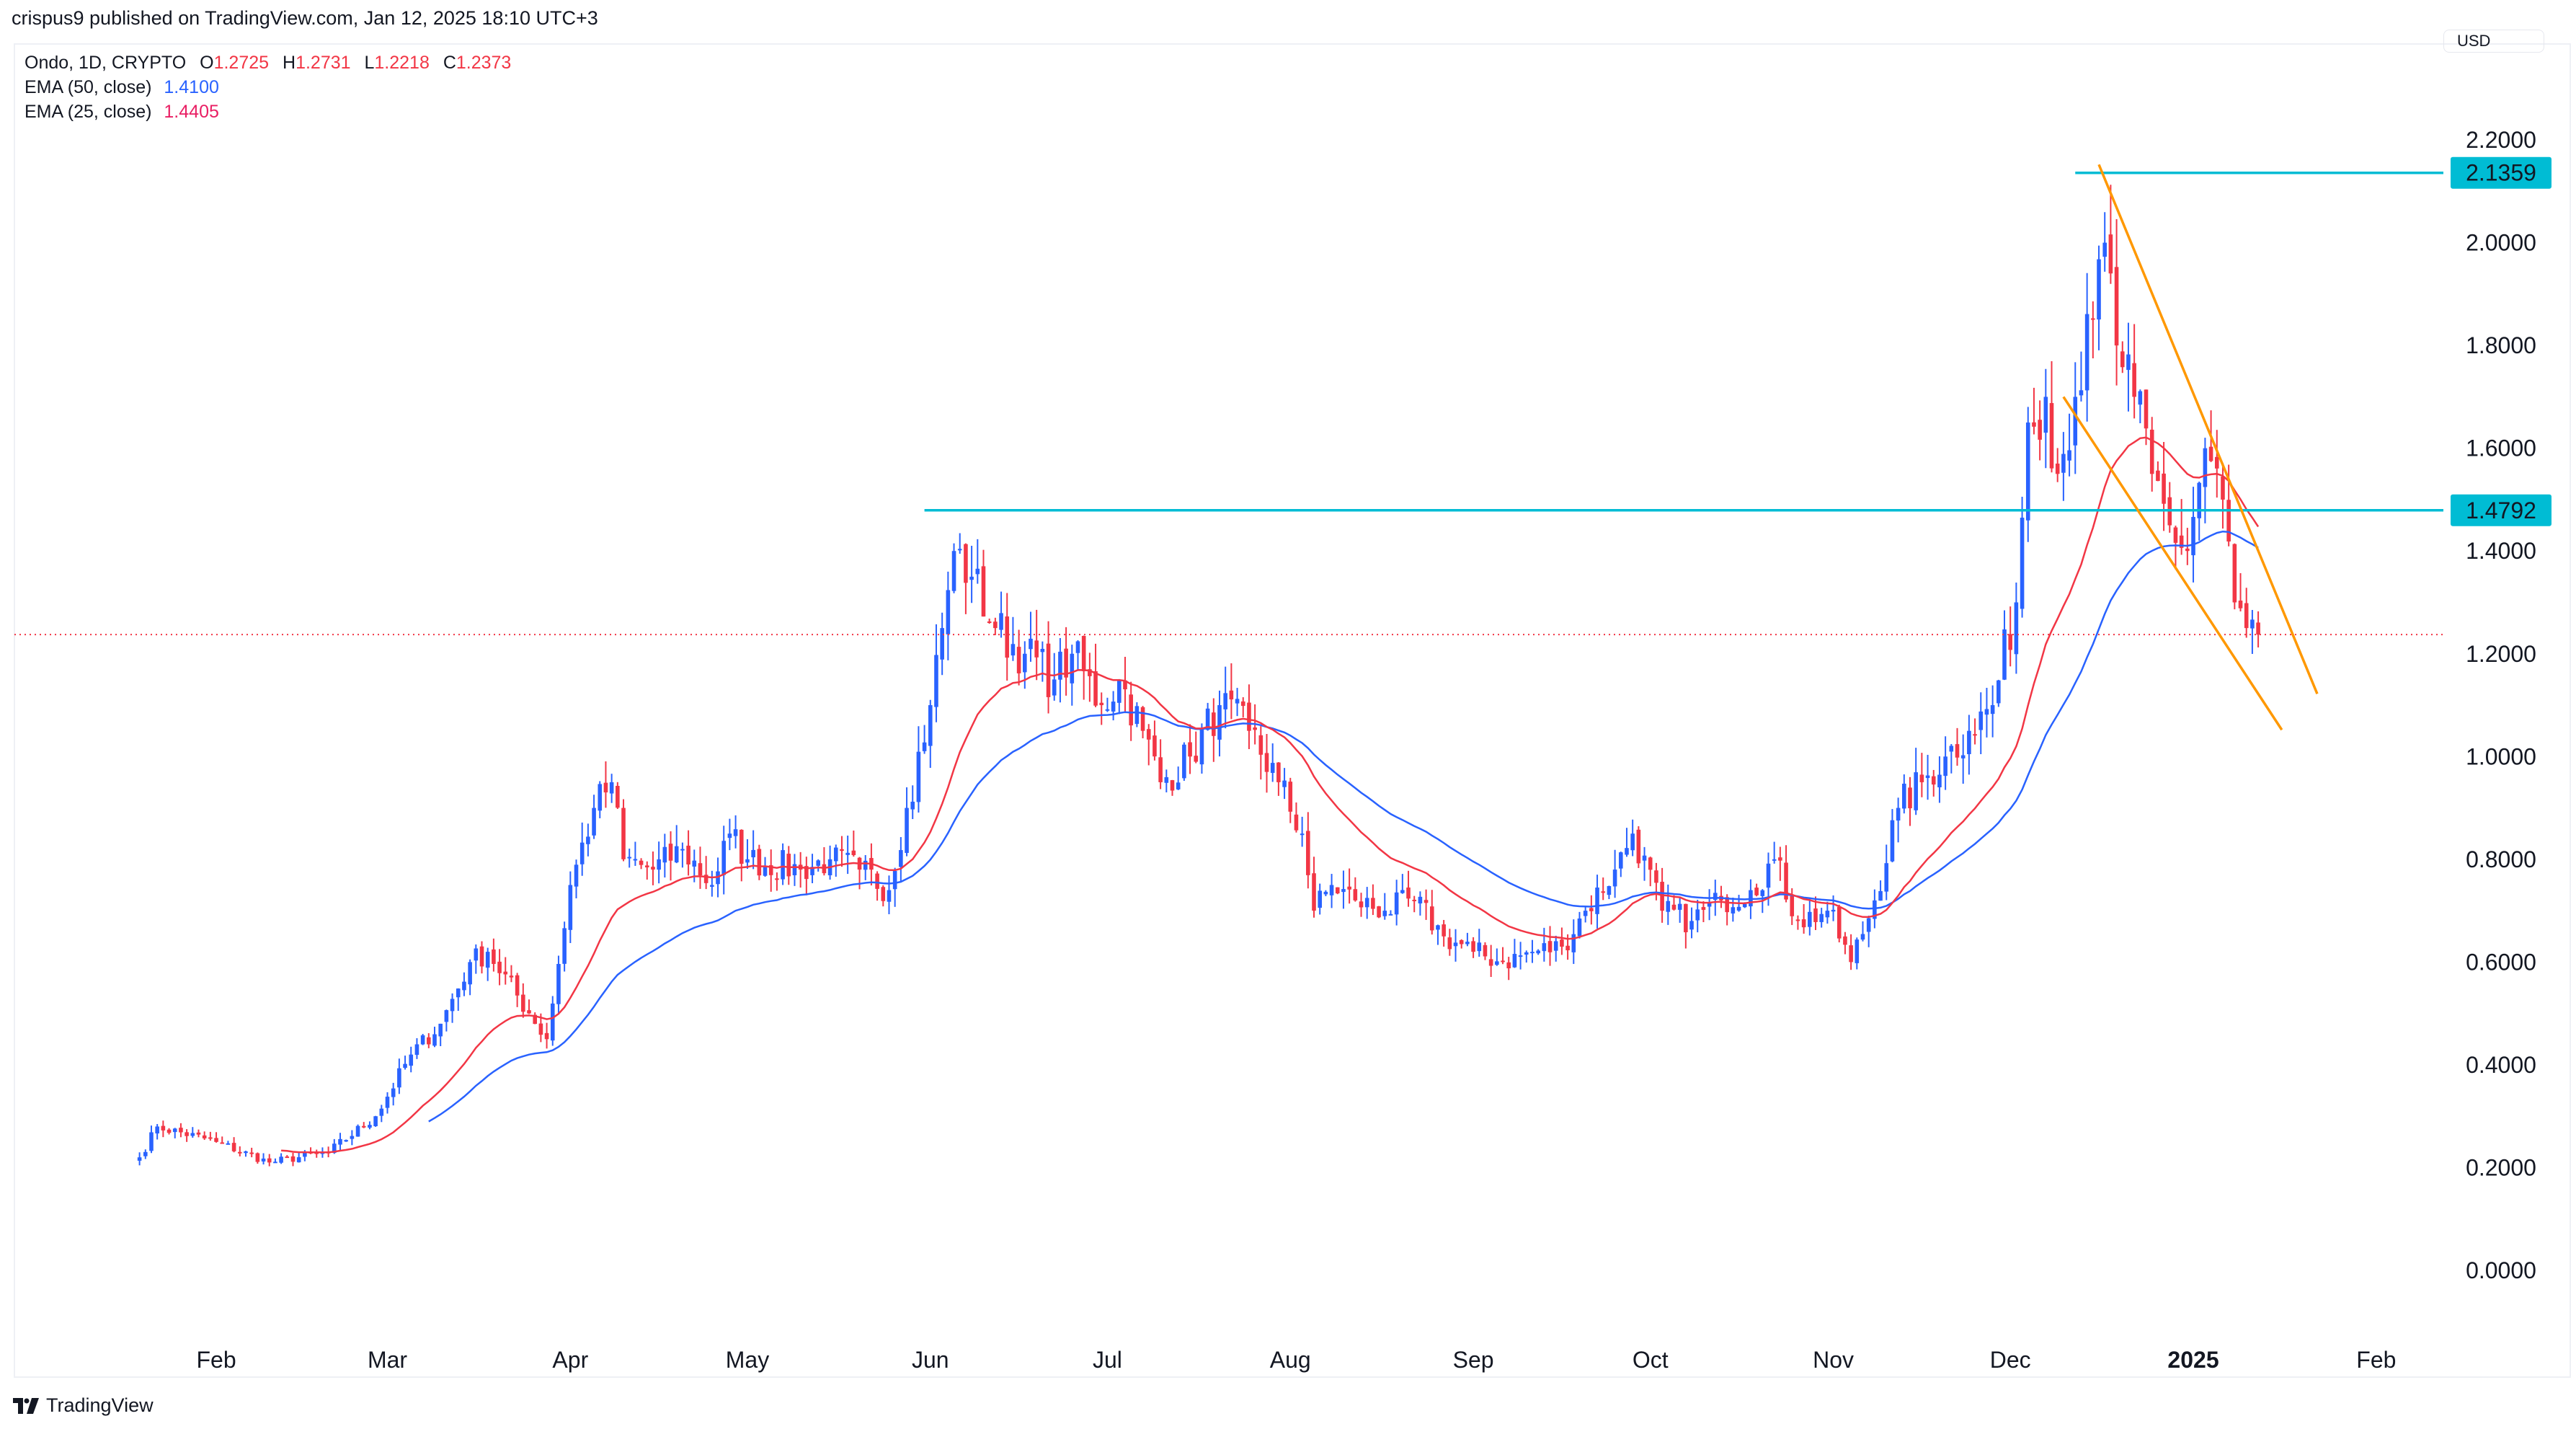 The image size is (2576, 1429). What do you see at coordinates (2501, 510) in the screenshot?
I see `level-price-label: 1.4792` at bounding box center [2501, 510].